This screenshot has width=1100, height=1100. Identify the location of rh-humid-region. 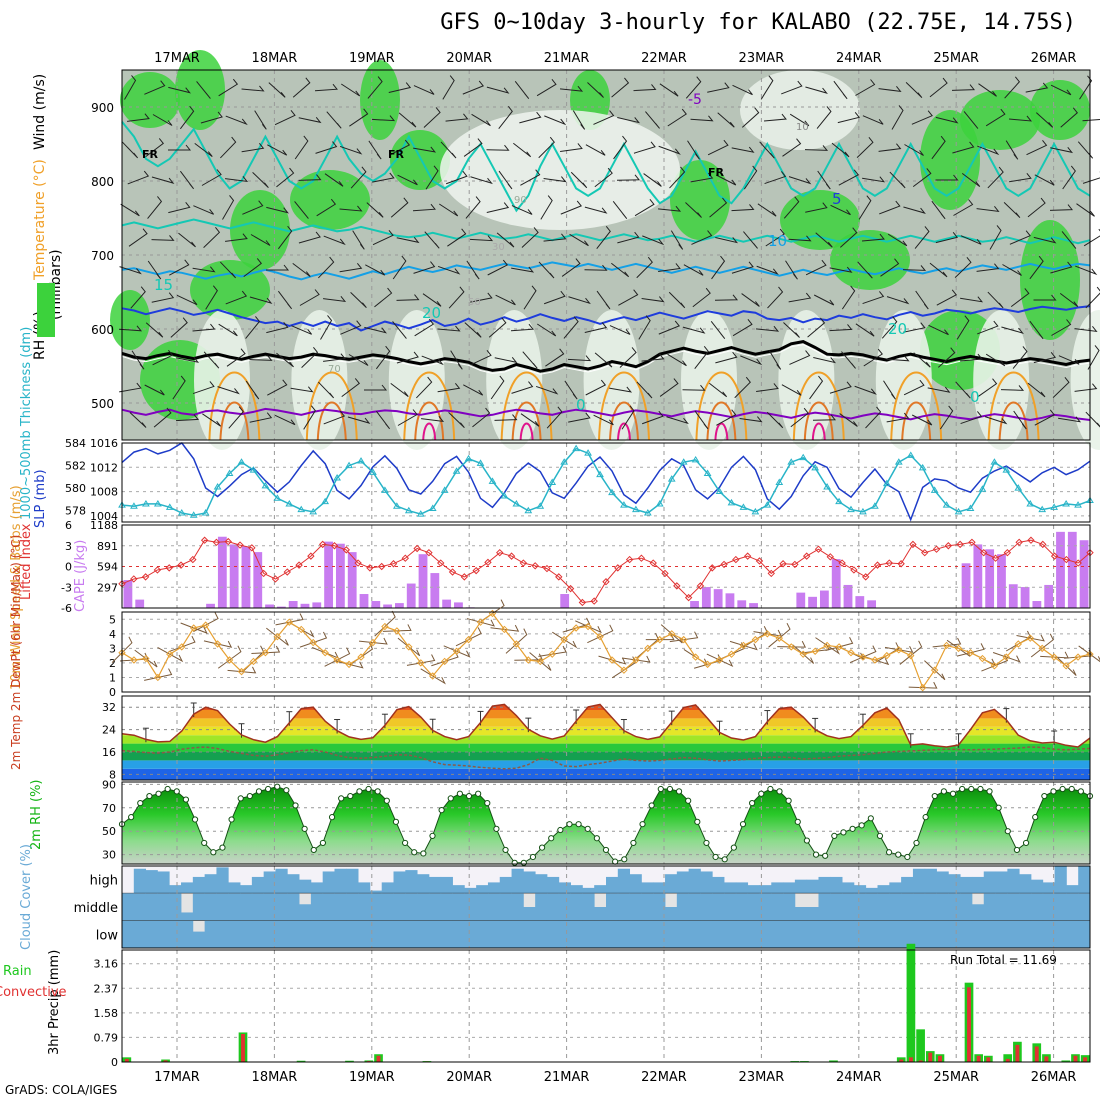
(230, 290).